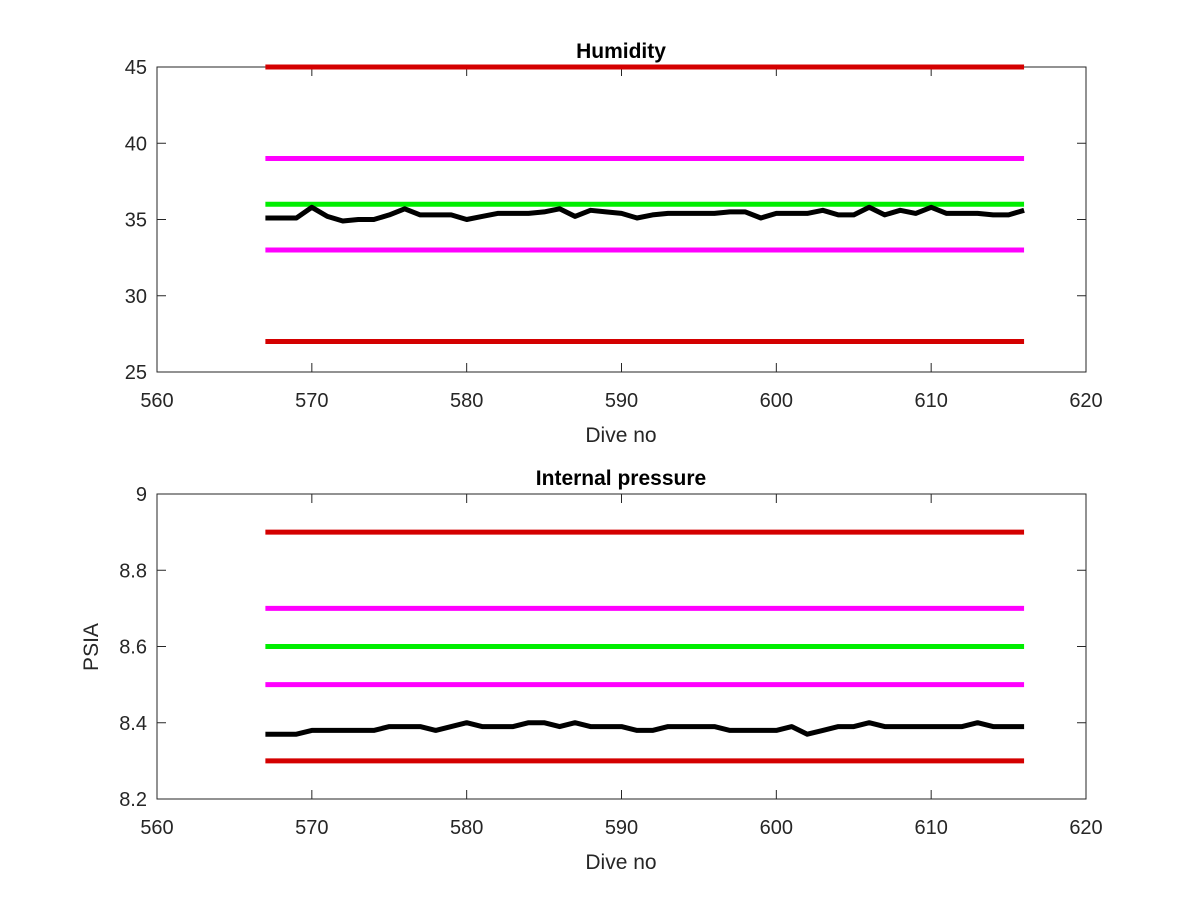  I want to click on humidity-x-axis-label: Dive no, so click(620, 435).